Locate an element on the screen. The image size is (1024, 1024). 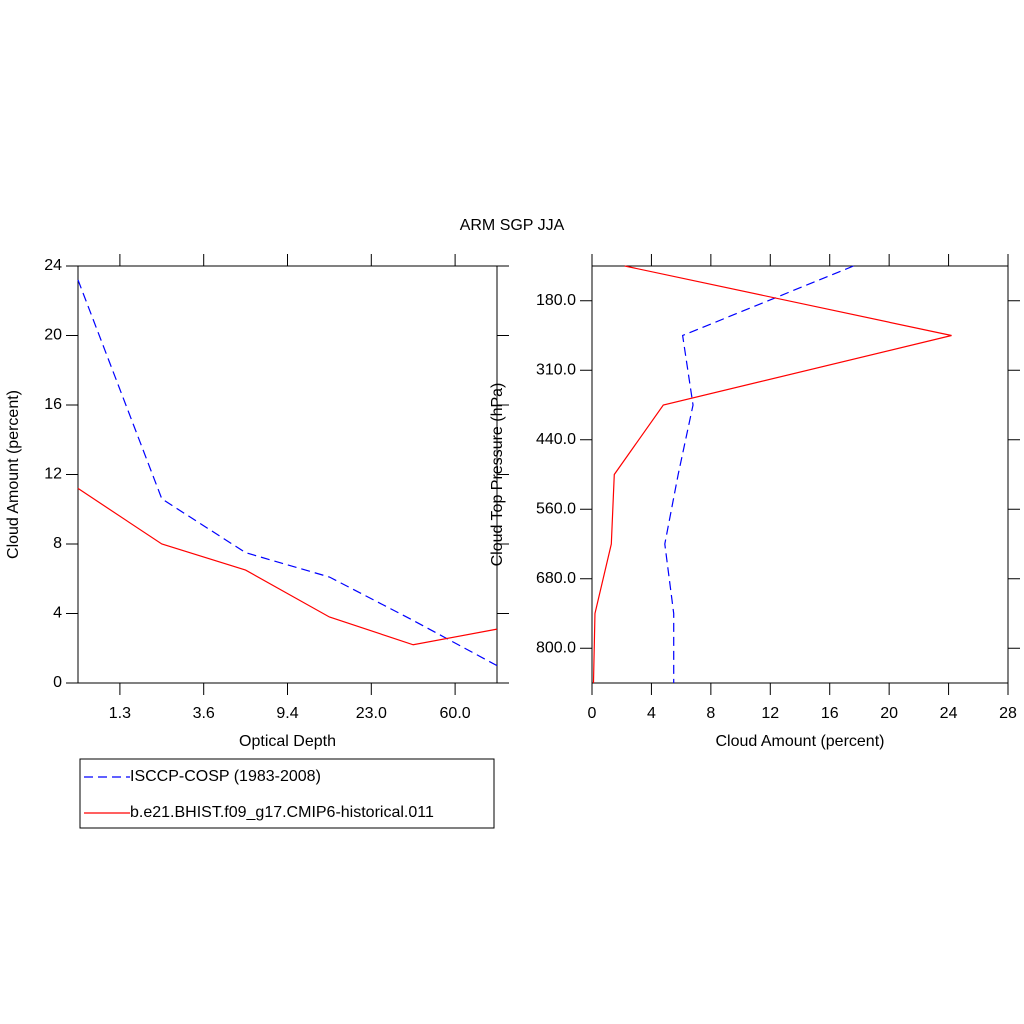
y-axis-label: Cloud Top Pressure (hPa) is located at coordinates (497, 475).